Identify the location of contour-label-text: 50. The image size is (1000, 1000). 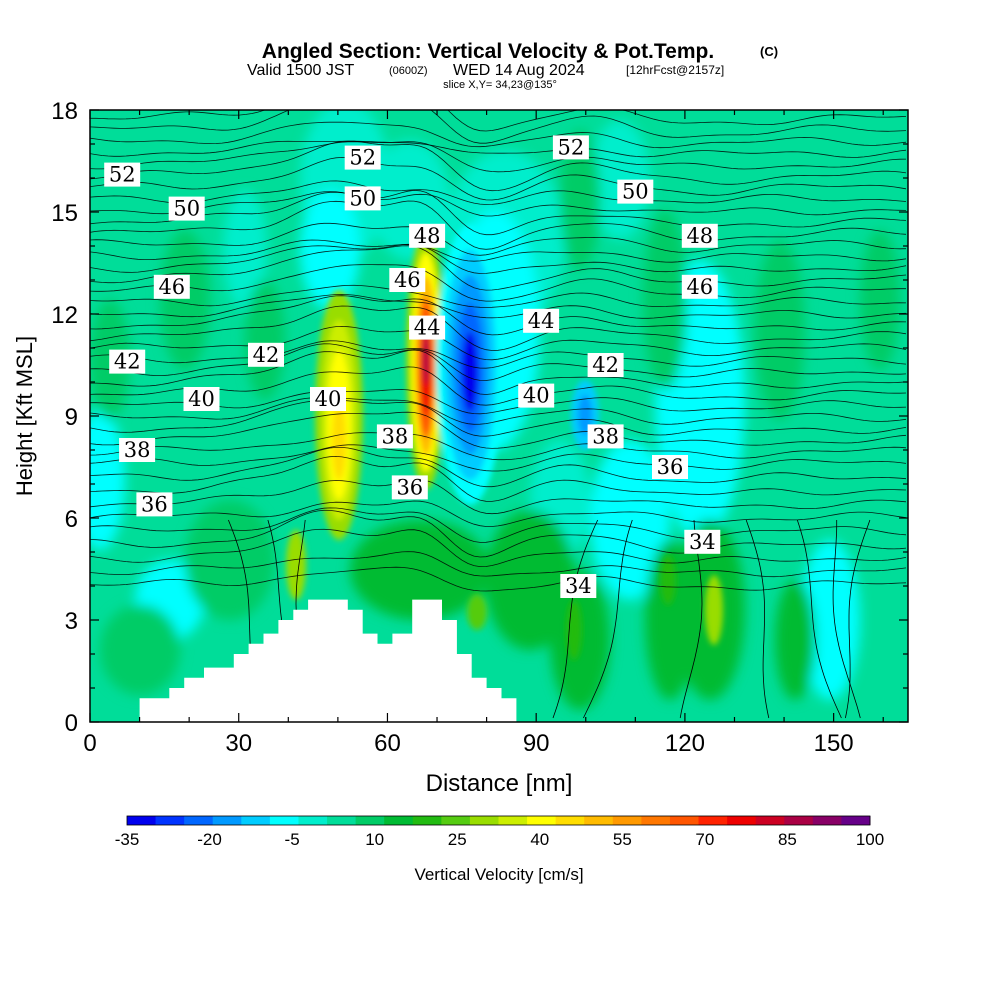
(186, 209).